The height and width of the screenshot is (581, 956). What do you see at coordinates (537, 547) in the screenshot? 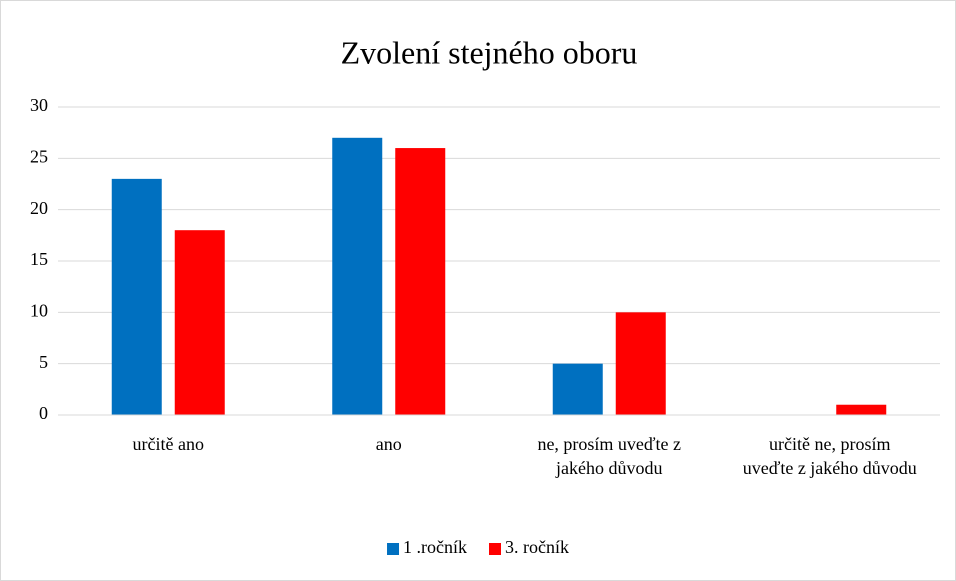
I see `legend-label: 3. ročník` at bounding box center [537, 547].